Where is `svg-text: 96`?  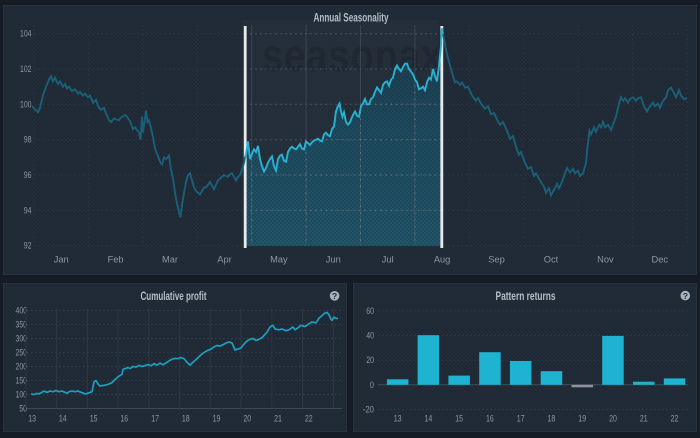 svg-text: 96 is located at coordinates (28, 175).